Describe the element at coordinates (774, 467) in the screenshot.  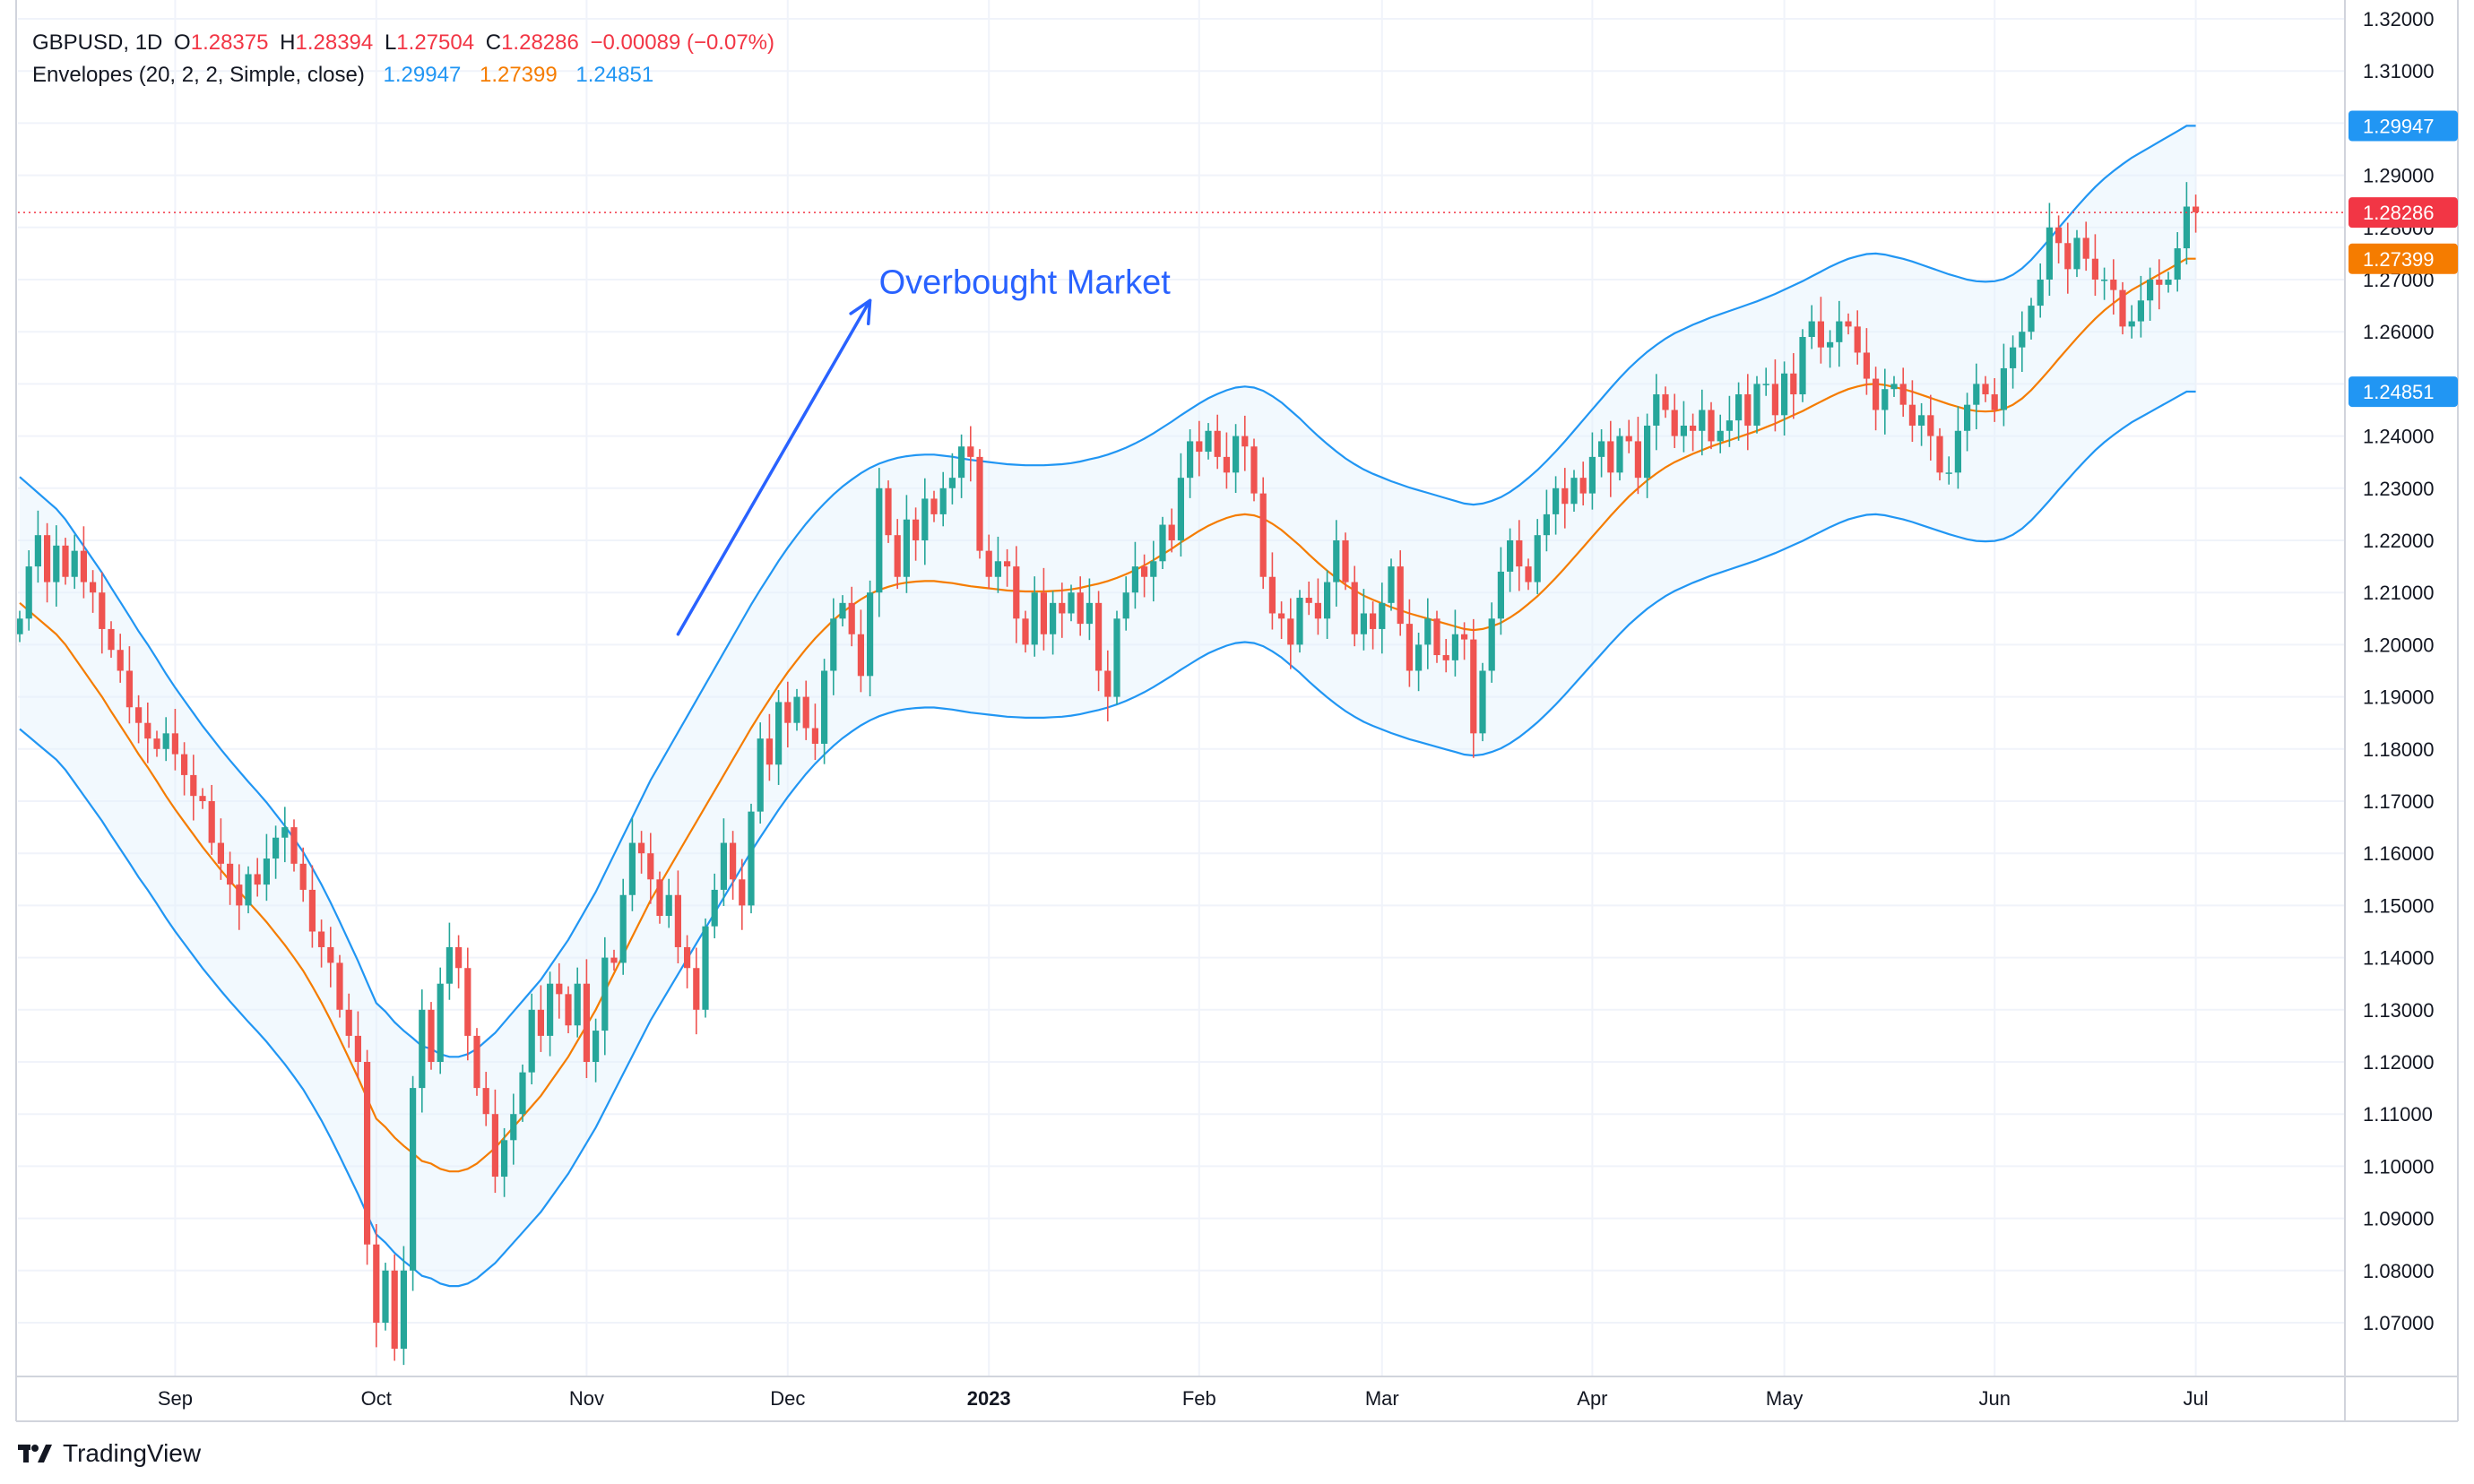
I see `arrow-shaft` at that location.